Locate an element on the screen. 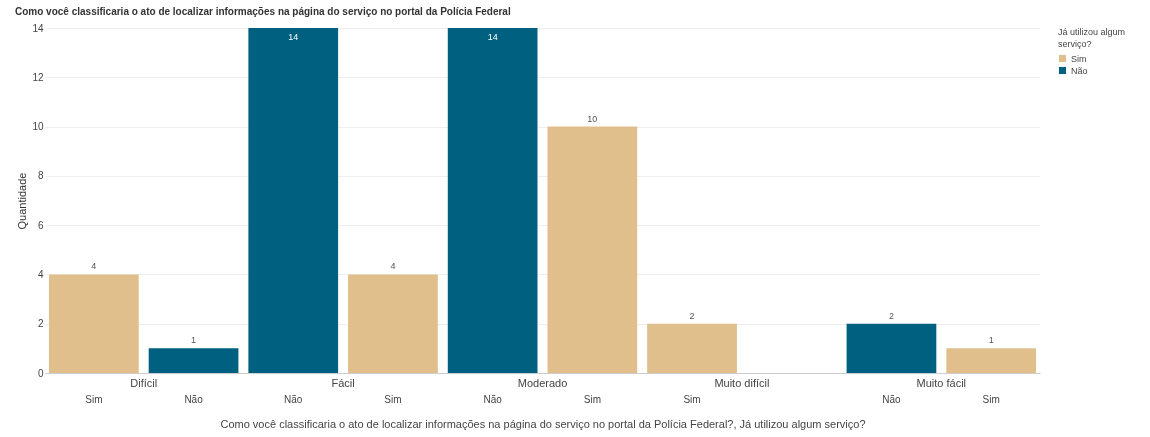  y-tick-label: 8 is located at coordinates (40, 176).